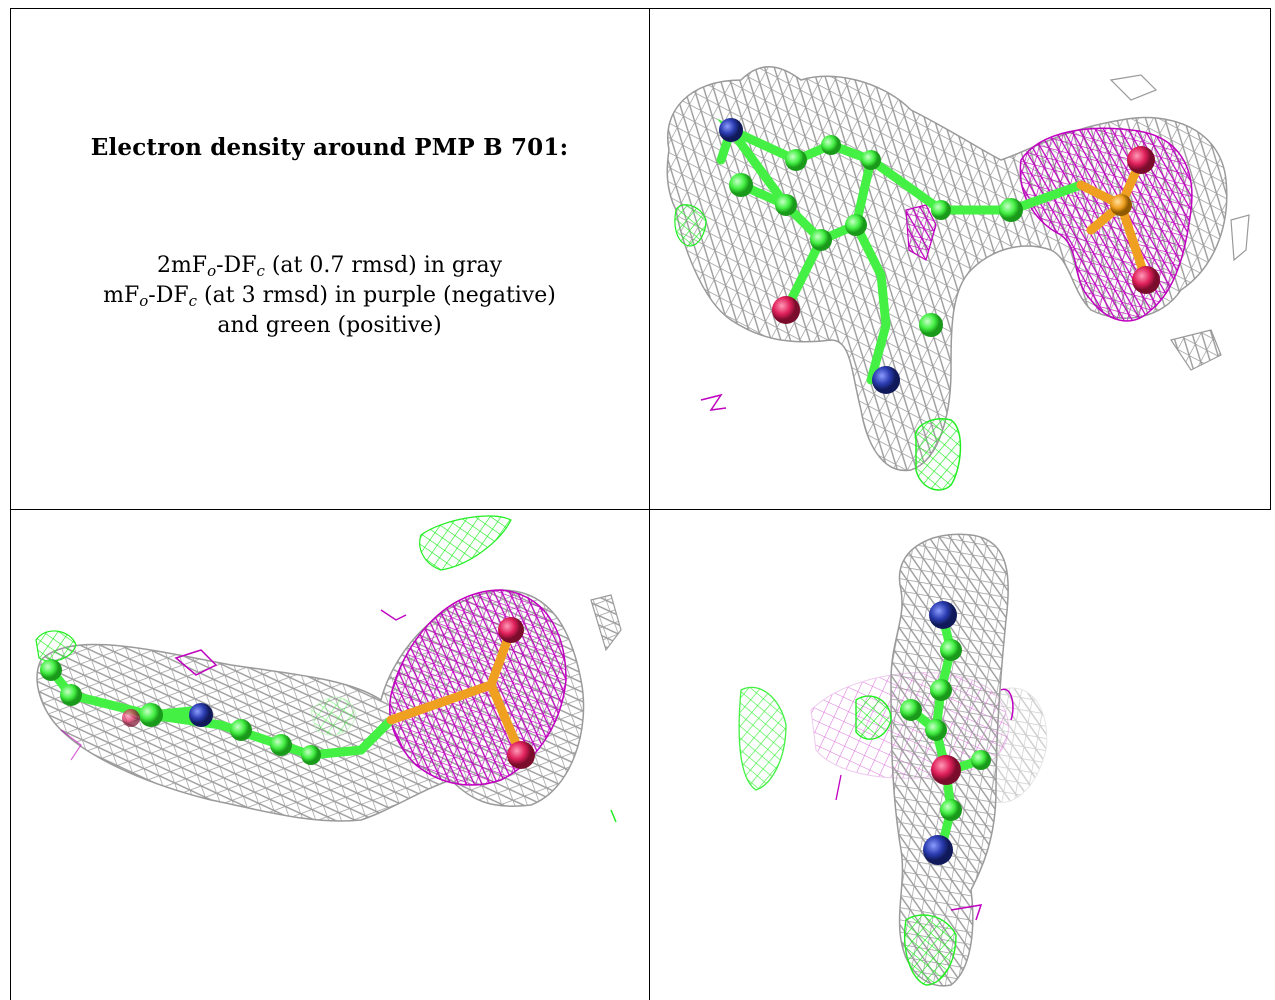 The width and height of the screenshot is (1275, 1000). Describe the element at coordinates (1270, 258) in the screenshot. I see `grid-line-right` at that location.